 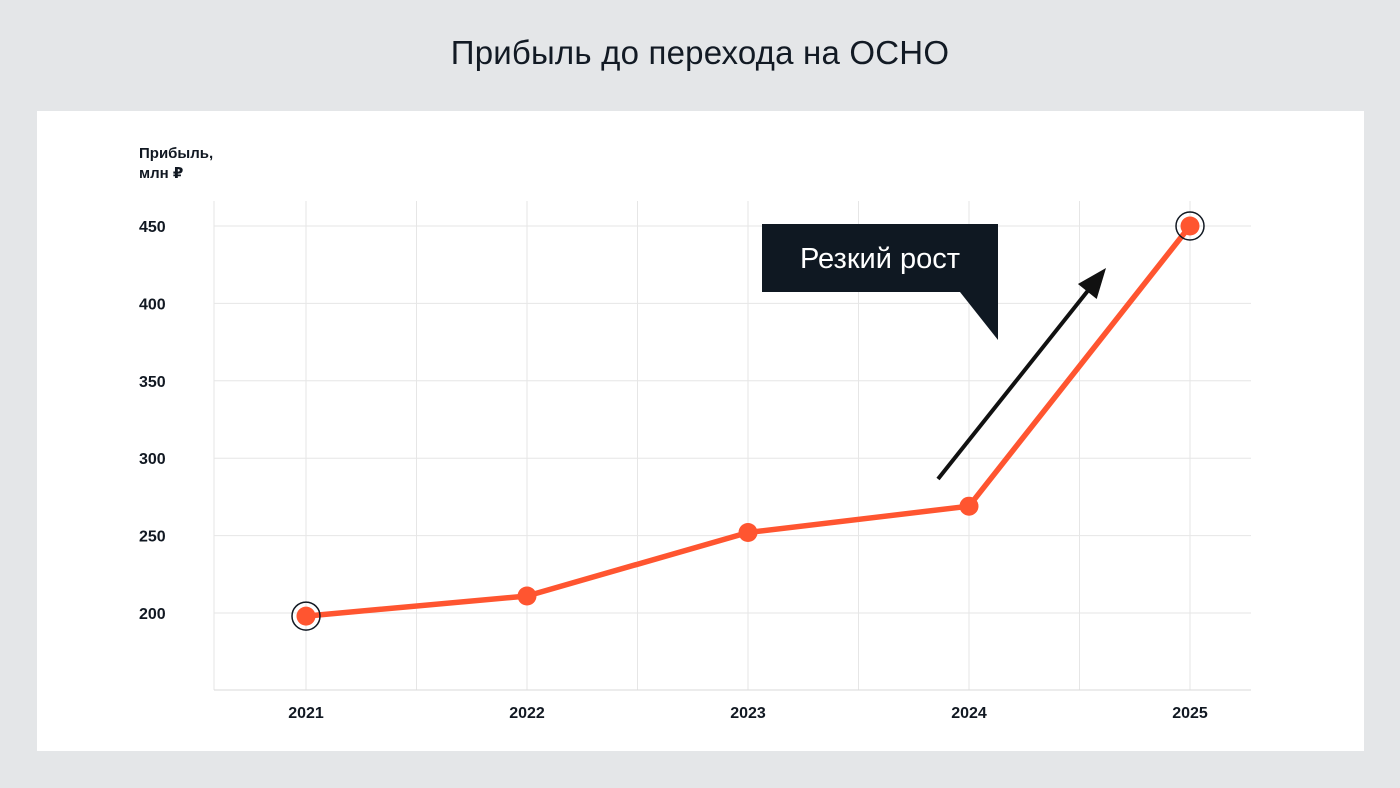 What do you see at coordinates (934, 352) in the screenshot?
I see `annotation: Резкий рост` at bounding box center [934, 352].